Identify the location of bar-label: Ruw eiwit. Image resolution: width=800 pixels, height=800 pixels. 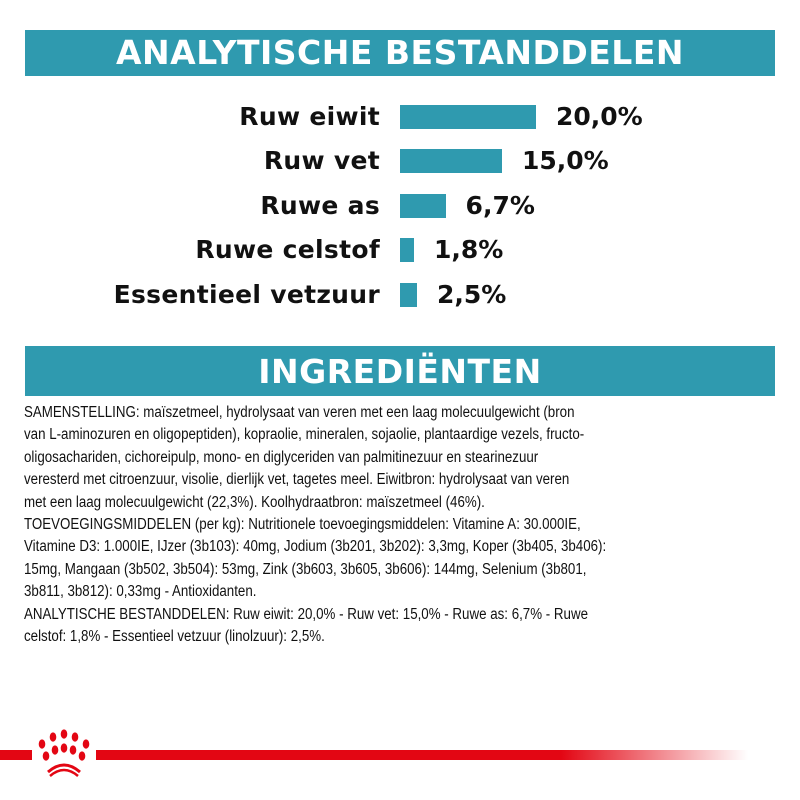
(309, 116).